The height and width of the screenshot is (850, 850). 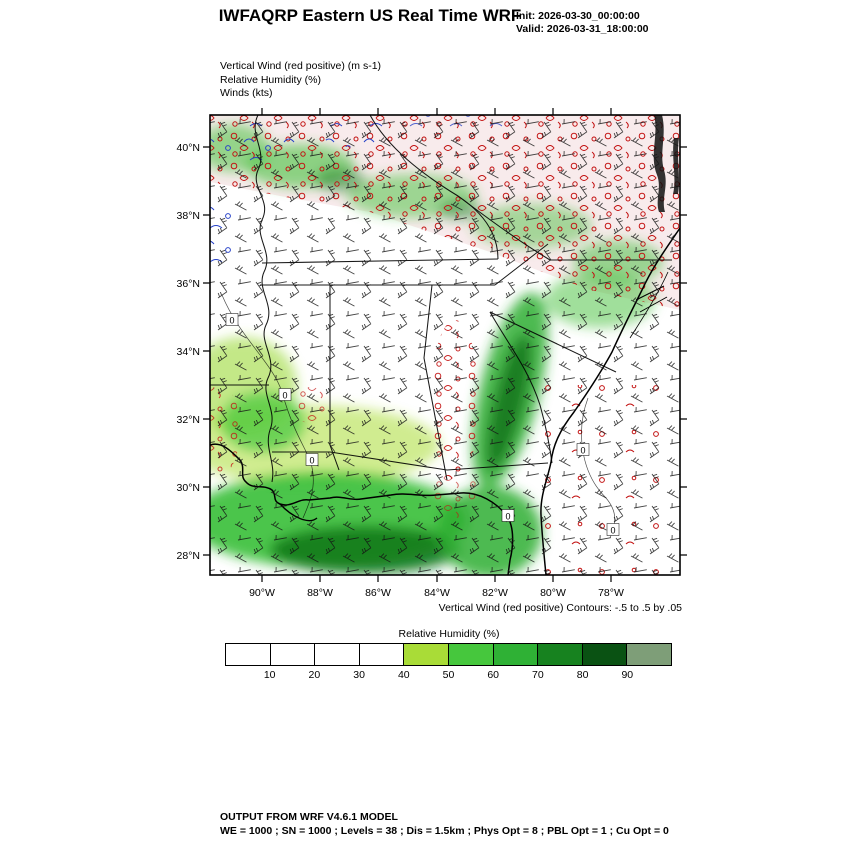 What do you see at coordinates (301, 66) in the screenshot?
I see `legend-vertical-wind: Vertical Wind (red positive) (m s-1)` at bounding box center [301, 66].